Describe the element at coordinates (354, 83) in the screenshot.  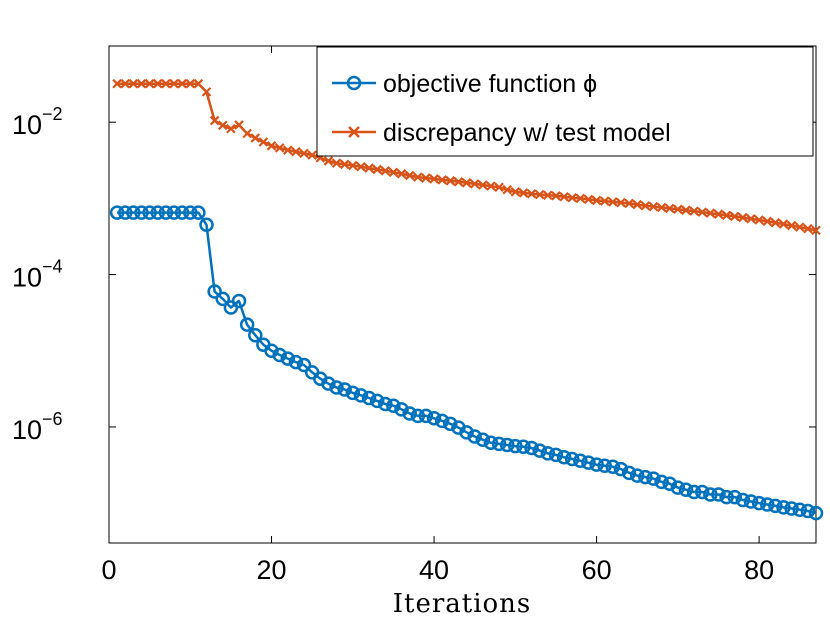
I see `legend-marker-objective` at that location.